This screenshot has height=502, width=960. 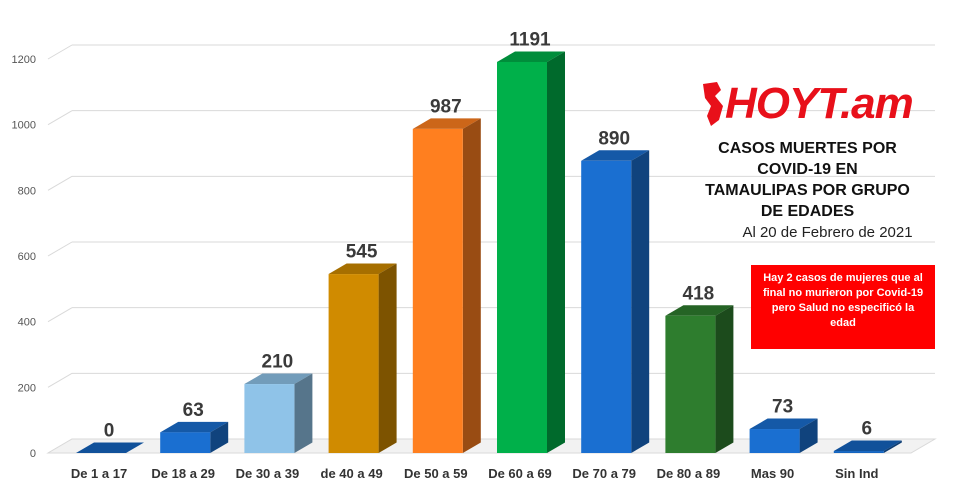 What do you see at coordinates (807, 169) in the screenshot?
I see `chart-title-line: COVID-19 EN` at bounding box center [807, 169].